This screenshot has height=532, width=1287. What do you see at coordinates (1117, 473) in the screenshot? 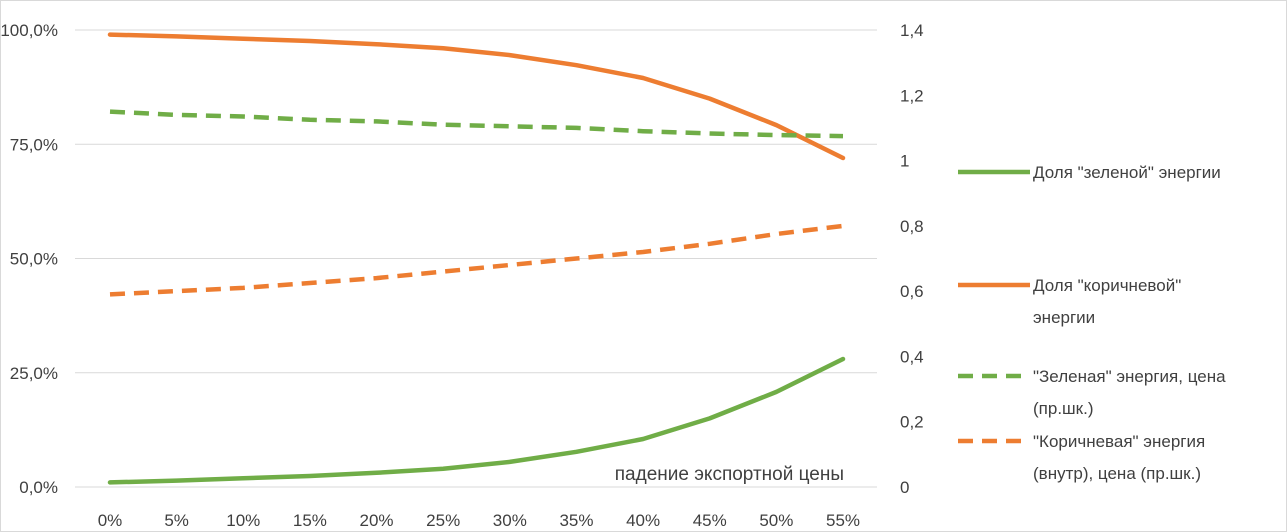
I see `legend-label-4: (внутр), цена (пр.шк.)` at bounding box center [1117, 473].